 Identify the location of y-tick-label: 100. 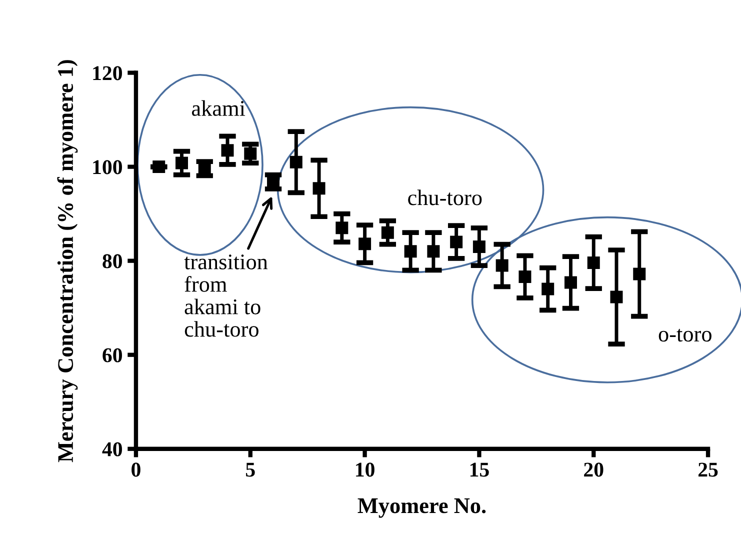
(107, 167).